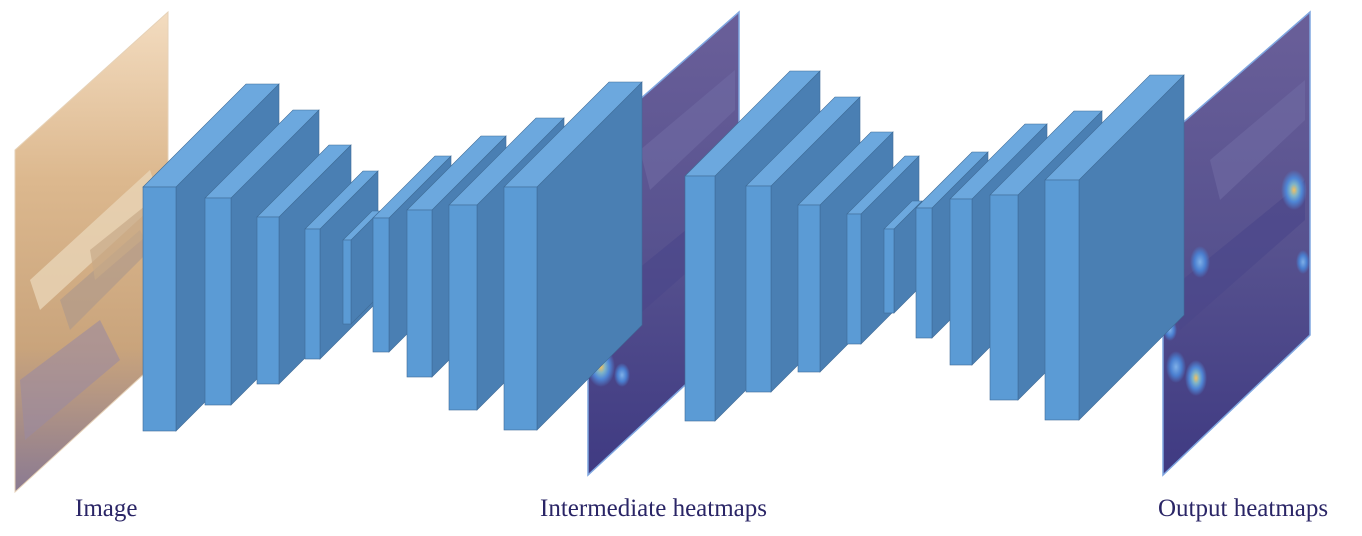 Image resolution: width=1362 pixels, height=536 pixels. Describe the element at coordinates (381, 285) in the screenshot. I see `hourglass-1-layer-6-front` at that location.